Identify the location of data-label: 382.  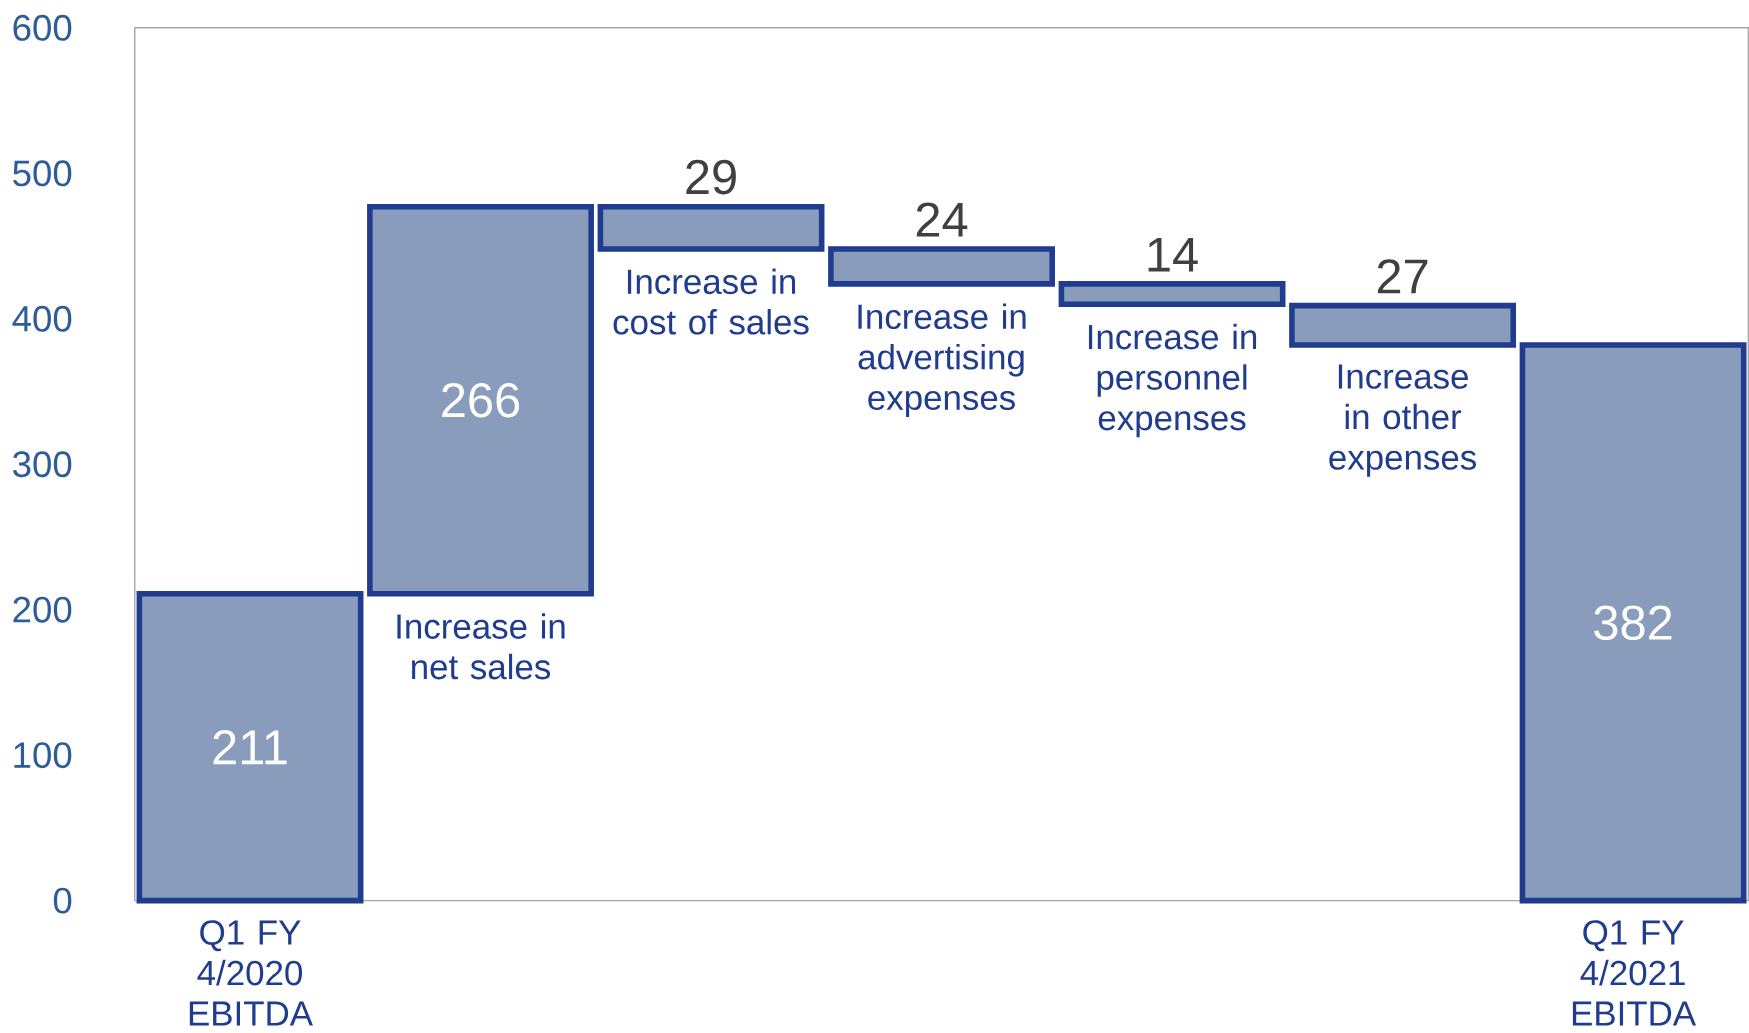
(1633, 623).